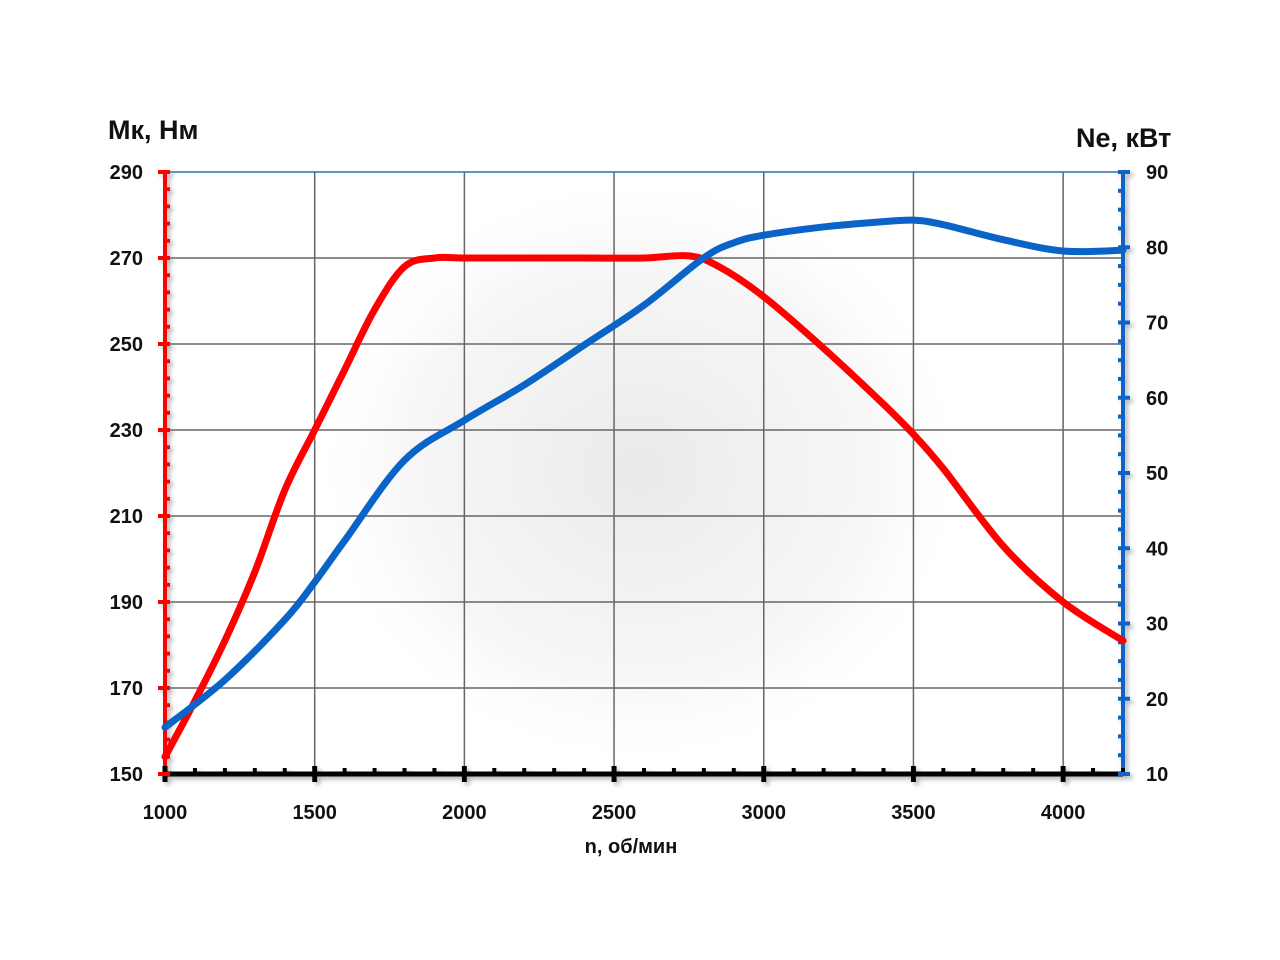  What do you see at coordinates (614, 813) in the screenshot?
I see `x-tick-label: 2500` at bounding box center [614, 813].